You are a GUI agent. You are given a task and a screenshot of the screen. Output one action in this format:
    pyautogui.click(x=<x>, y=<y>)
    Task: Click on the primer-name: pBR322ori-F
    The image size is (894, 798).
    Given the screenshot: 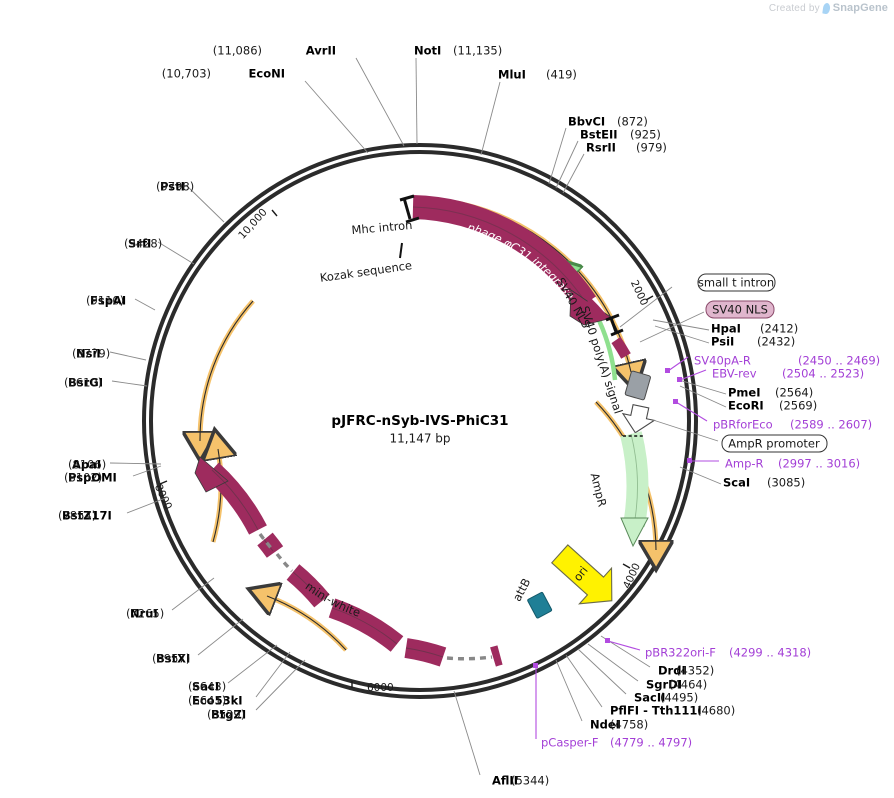 What is the action you would take?
    pyautogui.click(x=680, y=653)
    